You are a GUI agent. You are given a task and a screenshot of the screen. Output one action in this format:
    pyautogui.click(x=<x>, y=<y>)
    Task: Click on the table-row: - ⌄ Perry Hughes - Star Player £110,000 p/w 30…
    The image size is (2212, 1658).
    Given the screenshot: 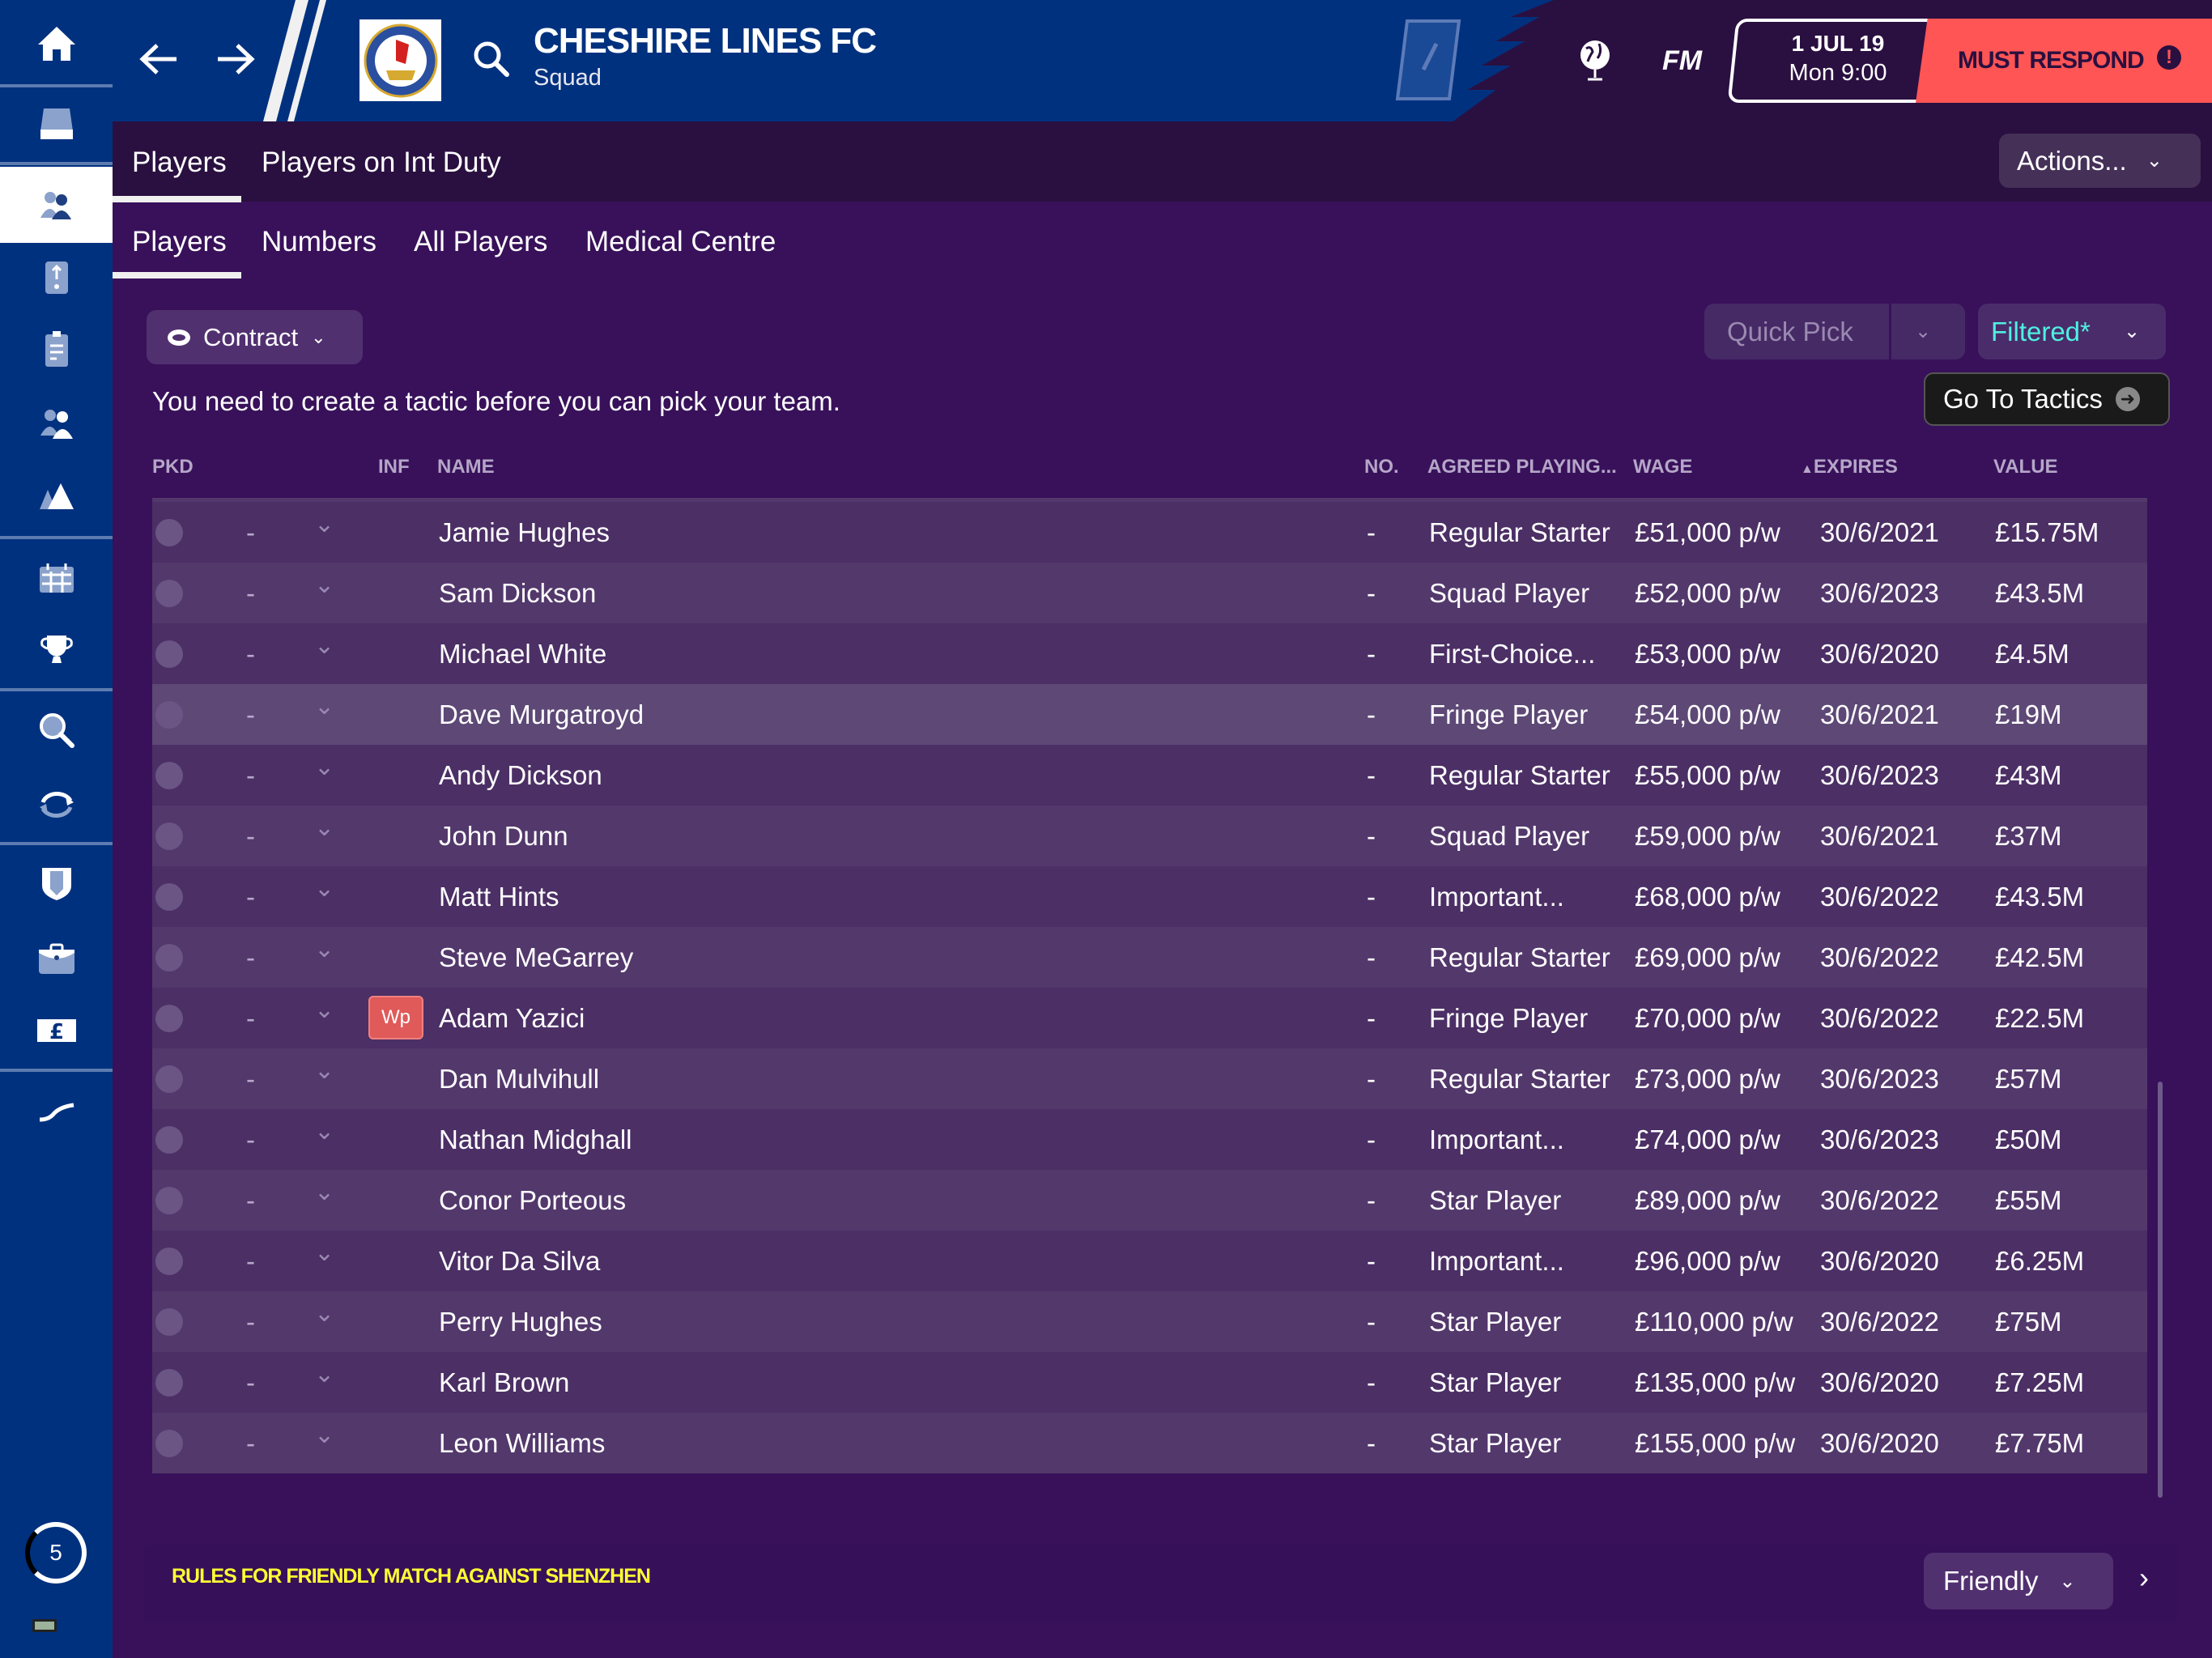 What is the action you would take?
    pyautogui.click(x=1149, y=1321)
    